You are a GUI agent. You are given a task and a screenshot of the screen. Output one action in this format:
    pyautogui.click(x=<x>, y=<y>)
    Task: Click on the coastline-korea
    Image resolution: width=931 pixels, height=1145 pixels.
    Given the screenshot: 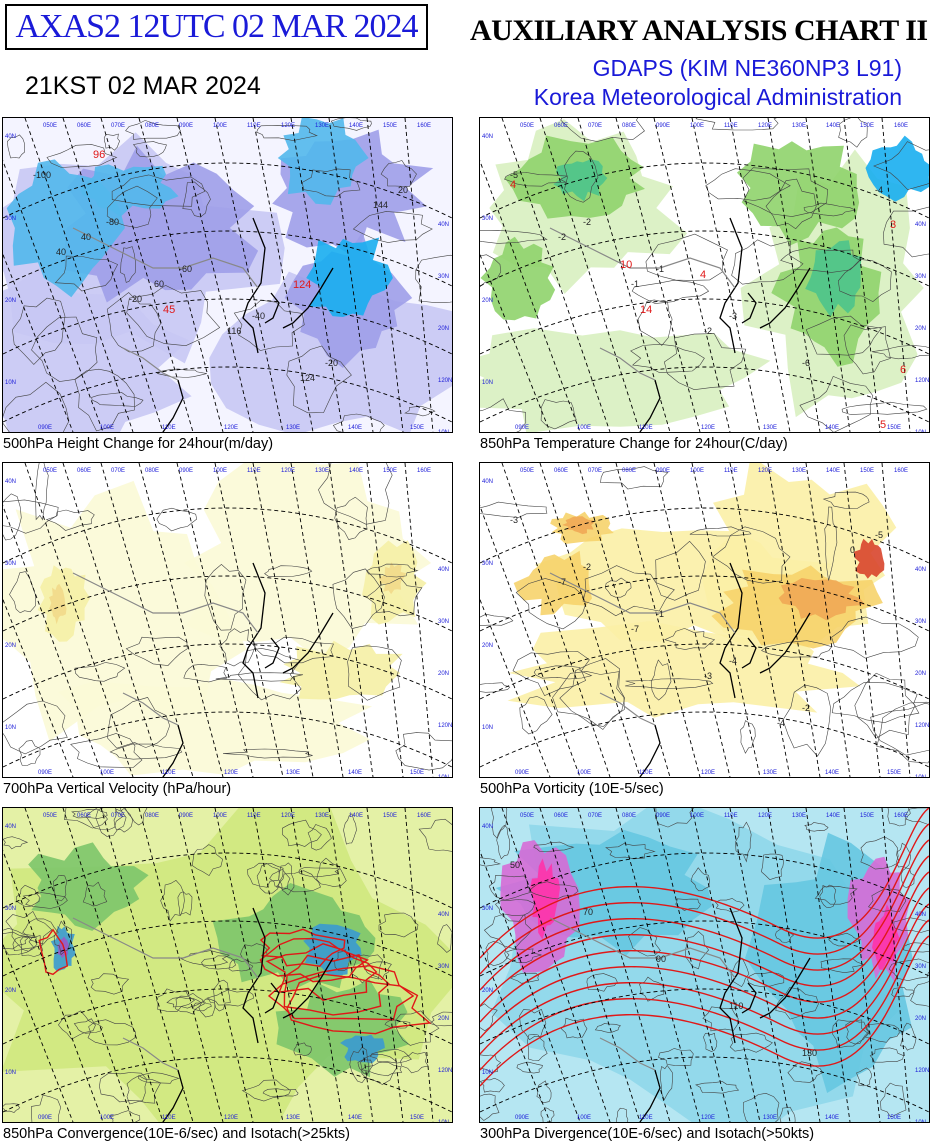 What is the action you would take?
    pyautogui.click(x=272, y=998)
    